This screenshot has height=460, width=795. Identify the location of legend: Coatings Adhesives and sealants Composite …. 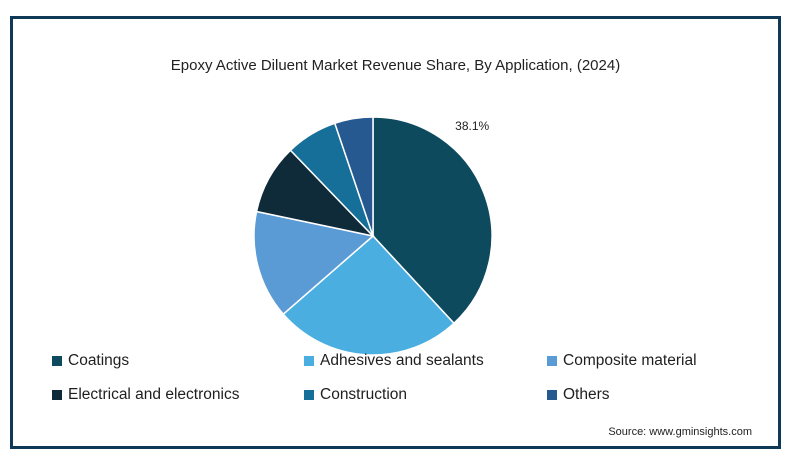
(392, 374).